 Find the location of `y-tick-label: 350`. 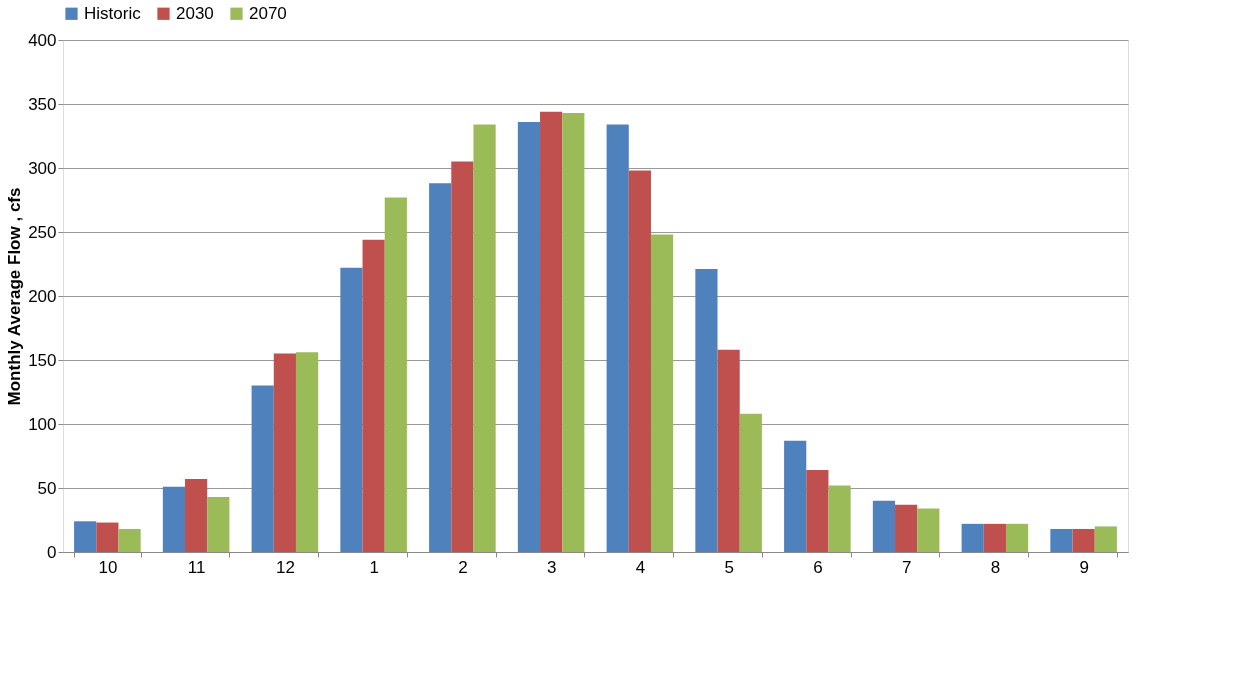

y-tick-label: 350 is located at coordinates (42, 104).